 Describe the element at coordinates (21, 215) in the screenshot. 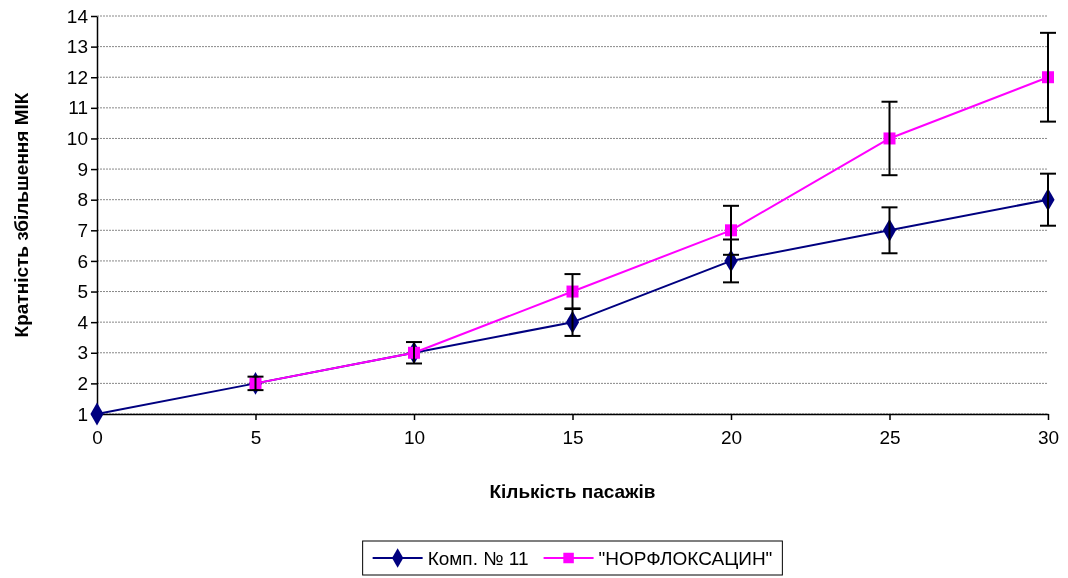

I see `y-axis-title: Кратність збільшення МІК` at that location.